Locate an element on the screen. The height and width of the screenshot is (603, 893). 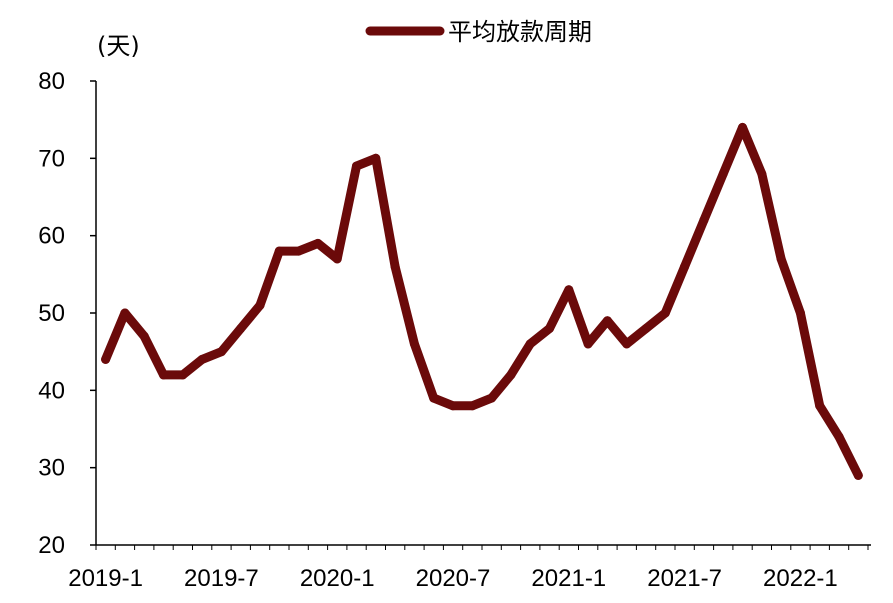
y-tick-label: 40 is located at coordinates (51, 390).